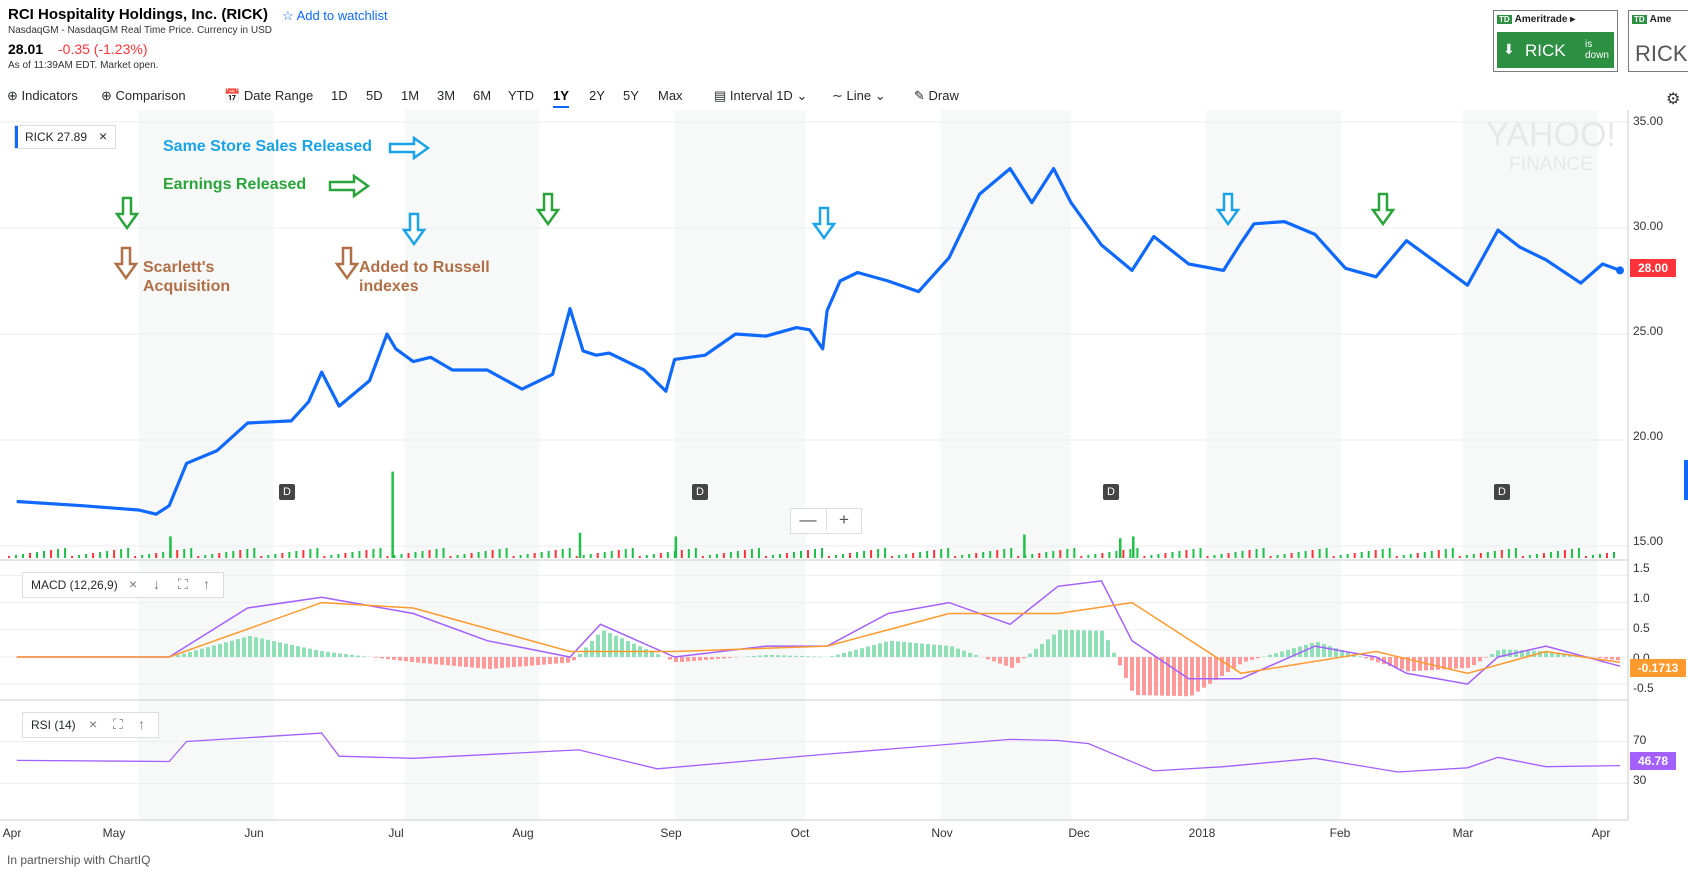 This screenshot has width=1688, height=876. What do you see at coordinates (335, 16) in the screenshot?
I see `add-to-watchlist-button: ☆ Add to watchlist` at bounding box center [335, 16].